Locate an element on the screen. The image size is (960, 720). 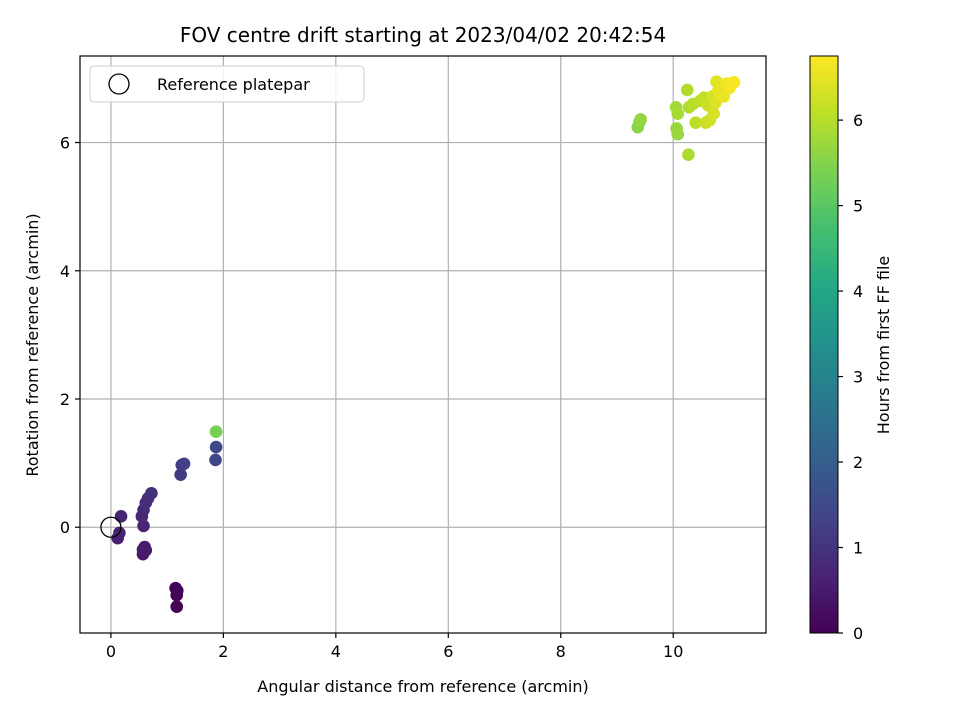
colorbar: 0 1 2 3 4 5 6 Hours from first FF file is located at coordinates (851, 349).